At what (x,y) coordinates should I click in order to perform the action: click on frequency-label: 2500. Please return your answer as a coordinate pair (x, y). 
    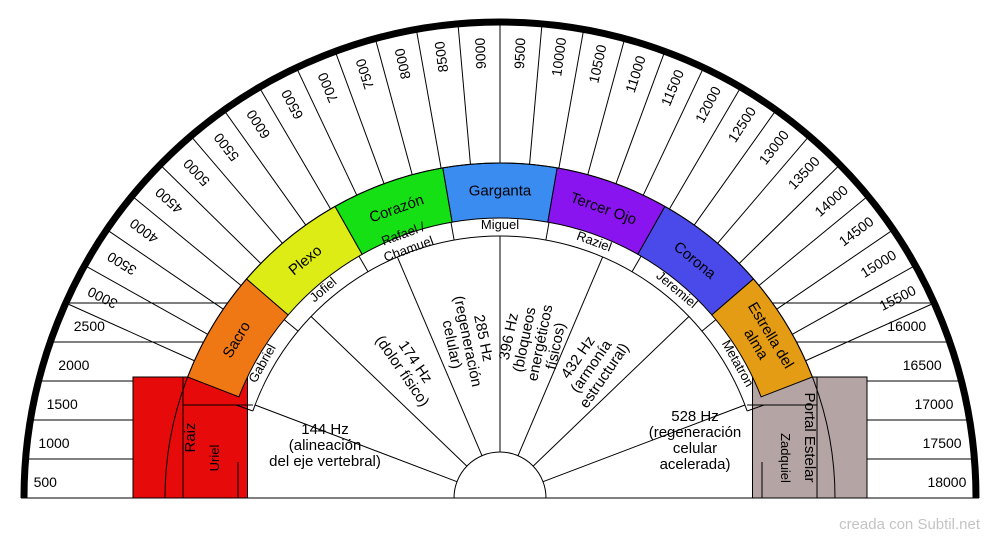
    Looking at the image, I should click on (89, 326).